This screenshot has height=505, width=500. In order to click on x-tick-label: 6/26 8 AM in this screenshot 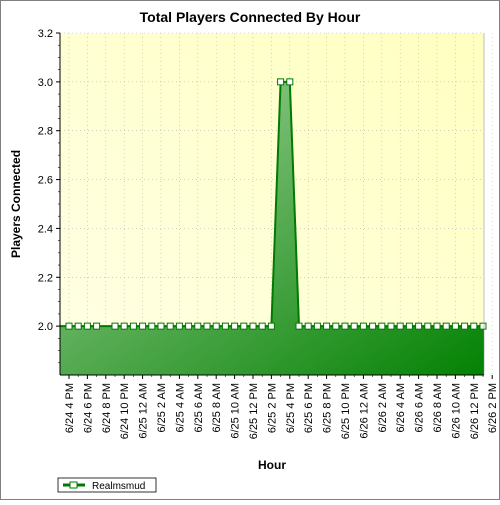, I will do `click(438, 408)`.